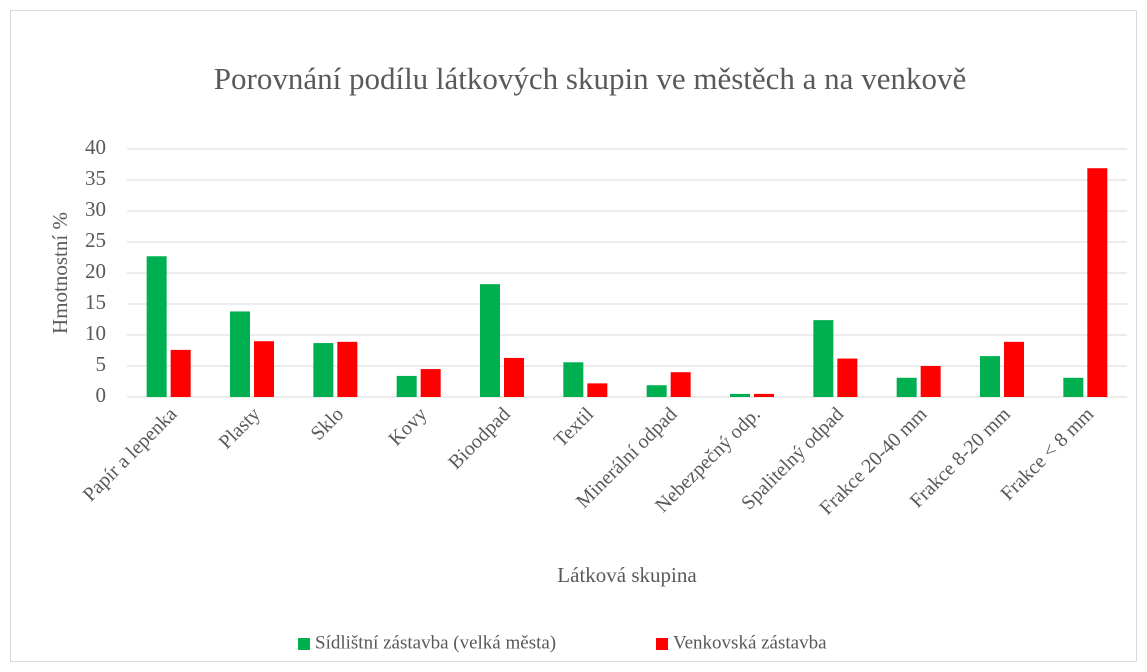 The width and height of the screenshot is (1147, 672). Describe the element at coordinates (435, 642) in the screenshot. I see `legend-label: Sídlištní zástavba (velká města)` at that location.